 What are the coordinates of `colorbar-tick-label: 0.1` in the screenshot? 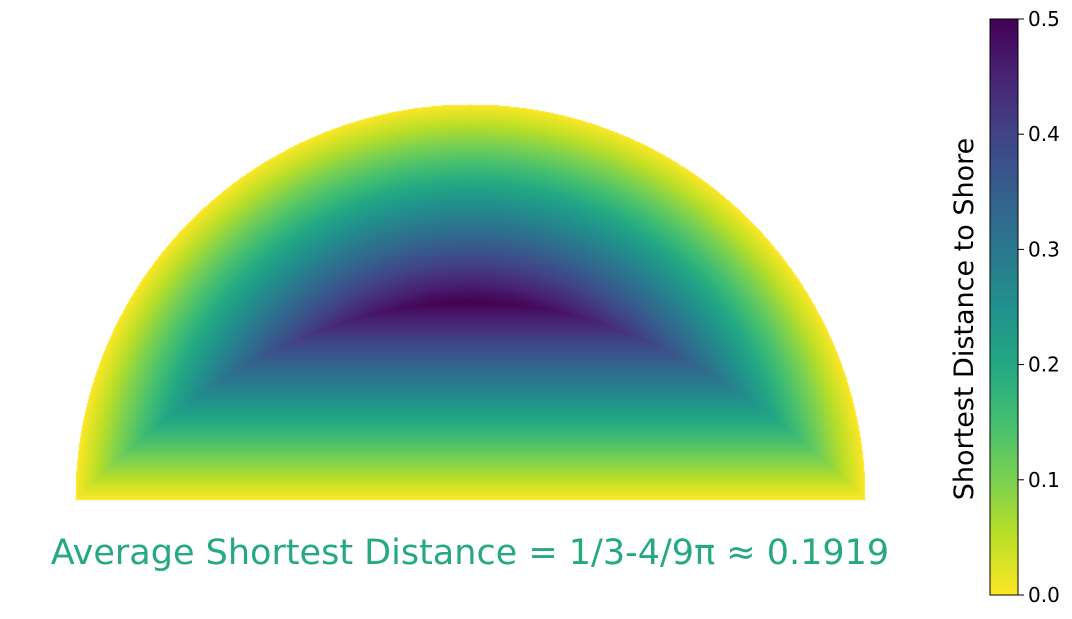 It's located at (1044, 480).